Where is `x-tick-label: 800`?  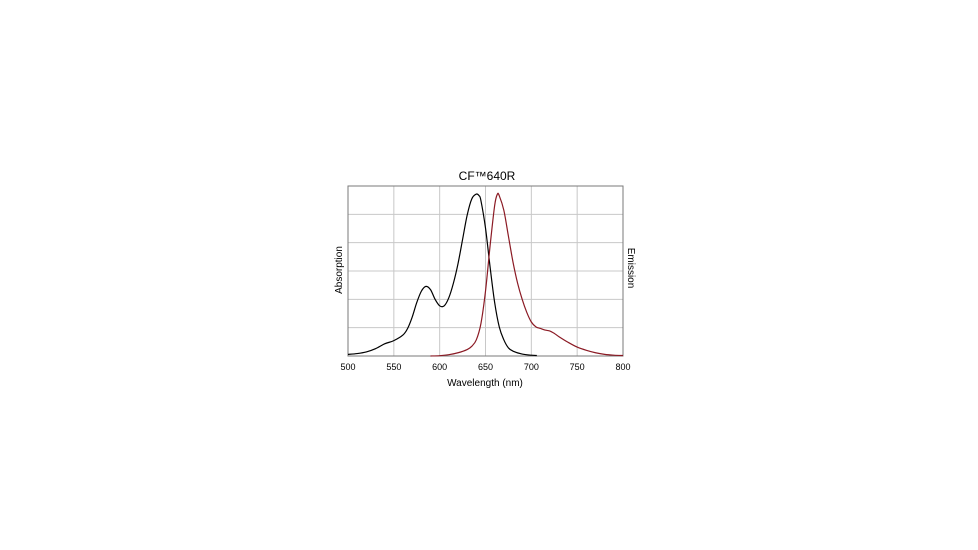 x-tick-label: 800 is located at coordinates (622, 367).